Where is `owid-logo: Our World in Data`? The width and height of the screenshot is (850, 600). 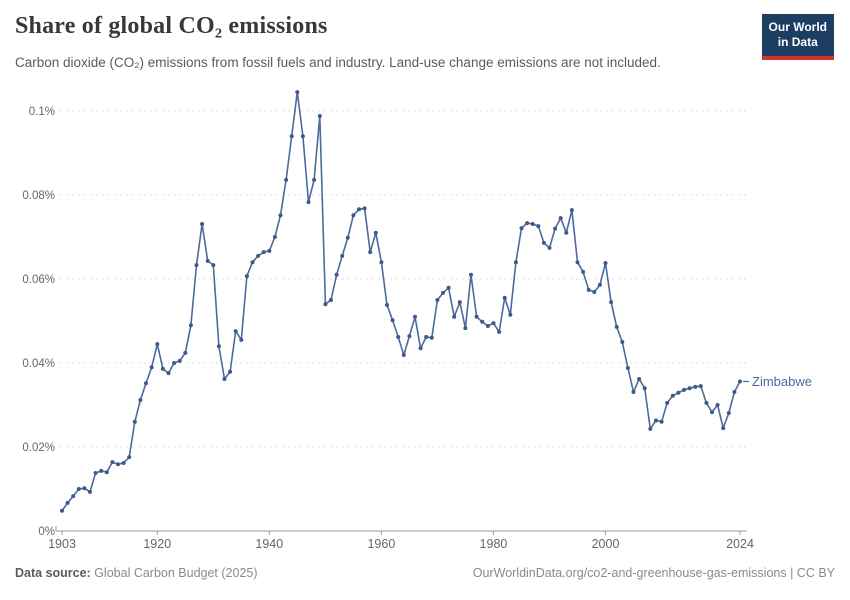
owid-logo: Our World in Data is located at coordinates (797, 37).